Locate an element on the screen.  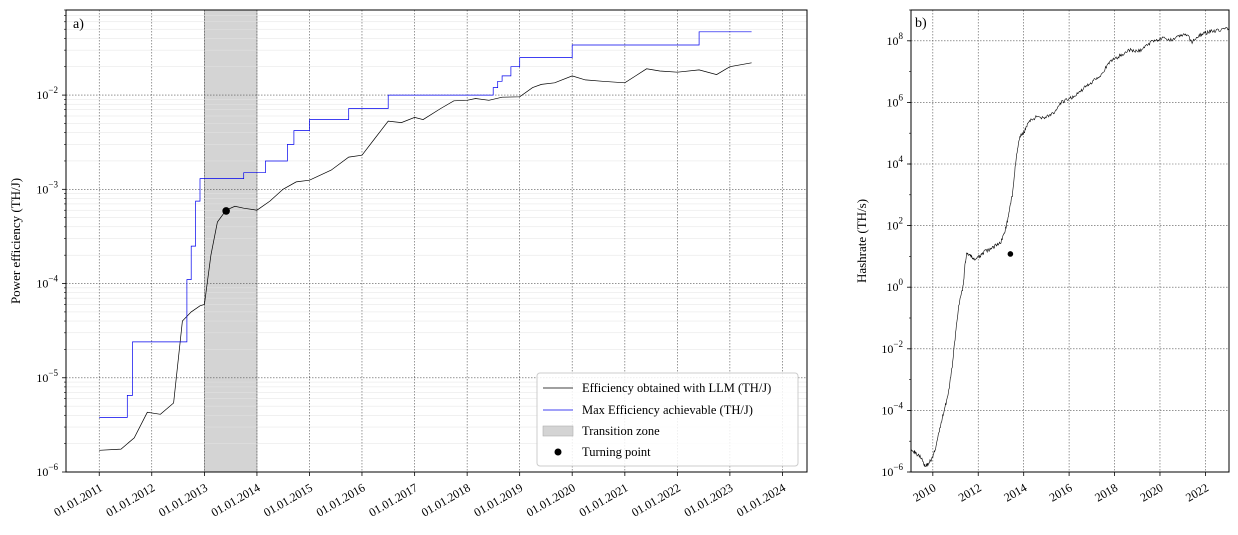
panel-a-y-ticks: 10⁻⁶ 10⁻⁵ 10⁻⁴ 10⁻³ 10⁻² is located at coordinates (51, 244).